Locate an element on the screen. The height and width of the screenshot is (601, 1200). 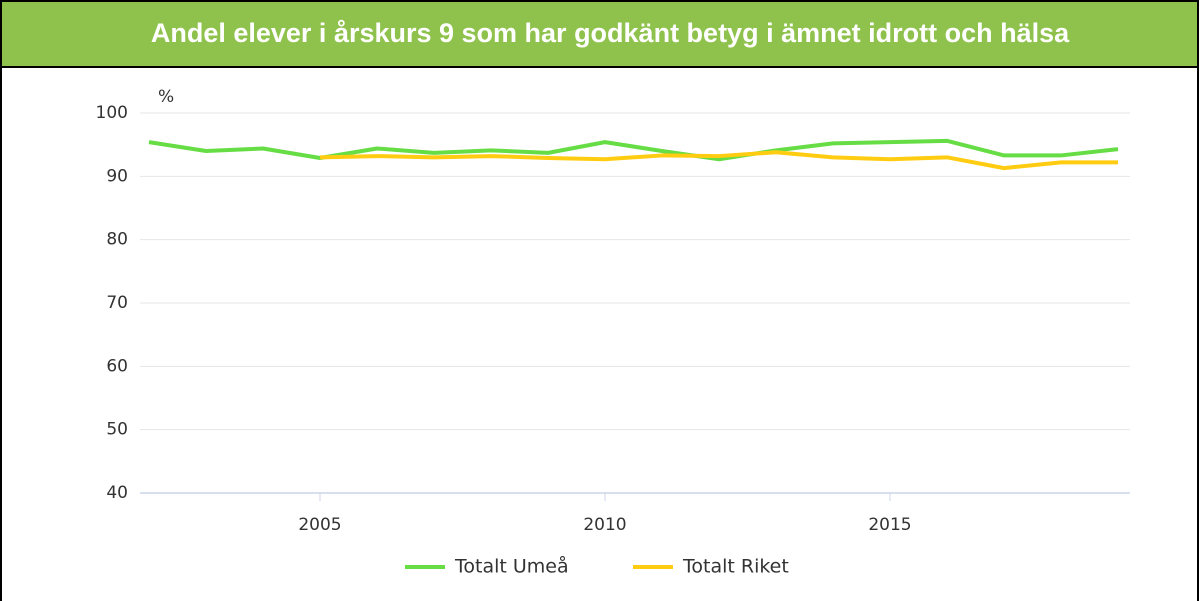
x-tick-label: 2015 is located at coordinates (889, 525).